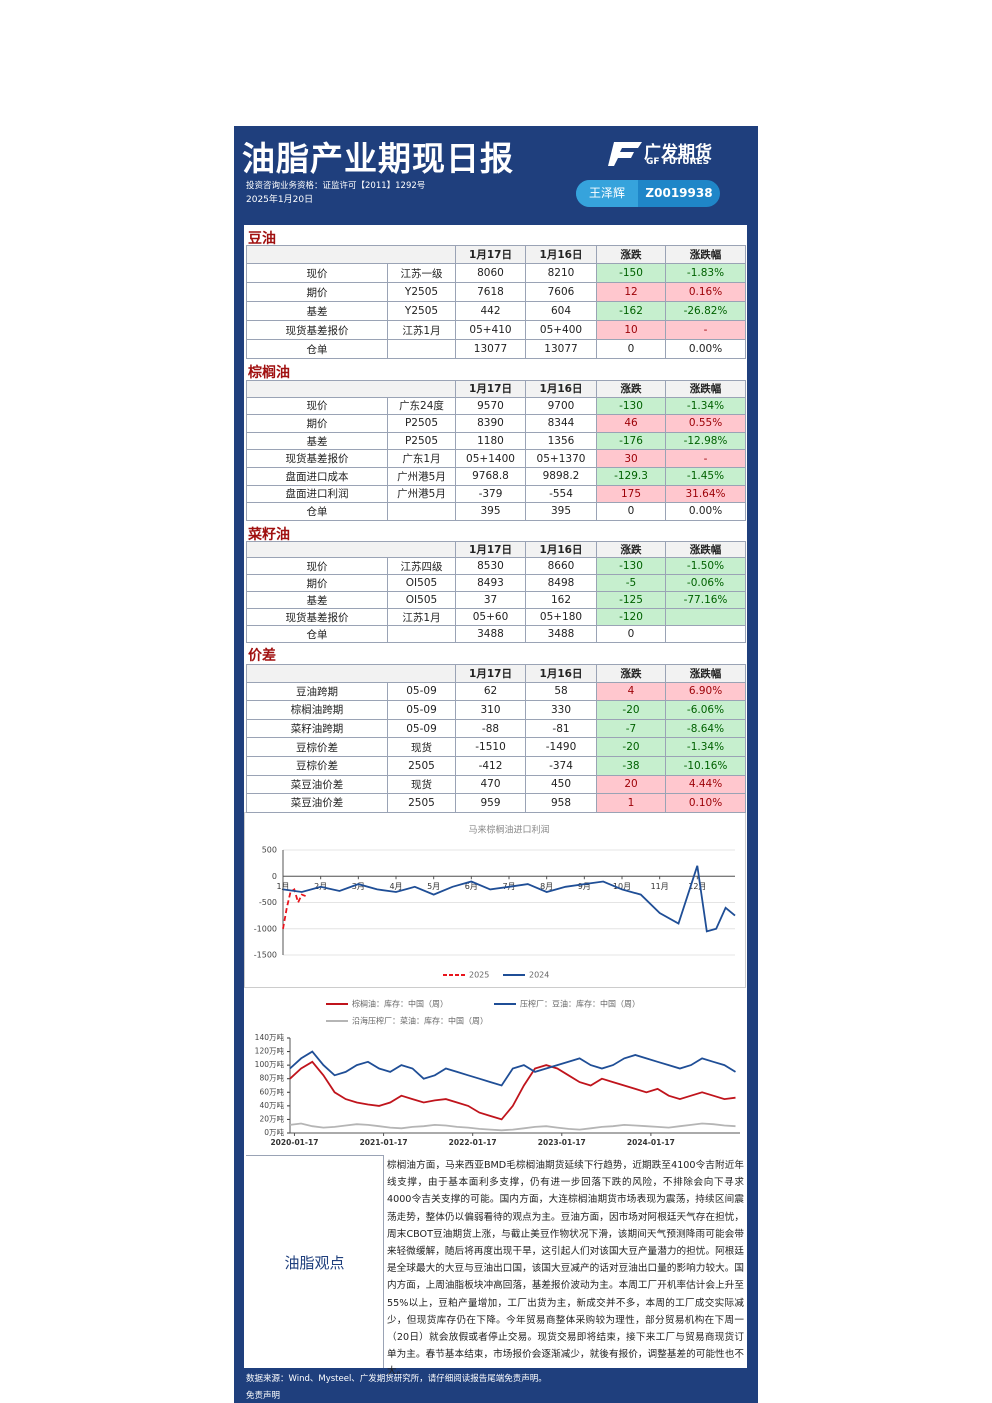 This screenshot has width=992, height=1403. I want to click on x-tick-label: 8月, so click(546, 886).